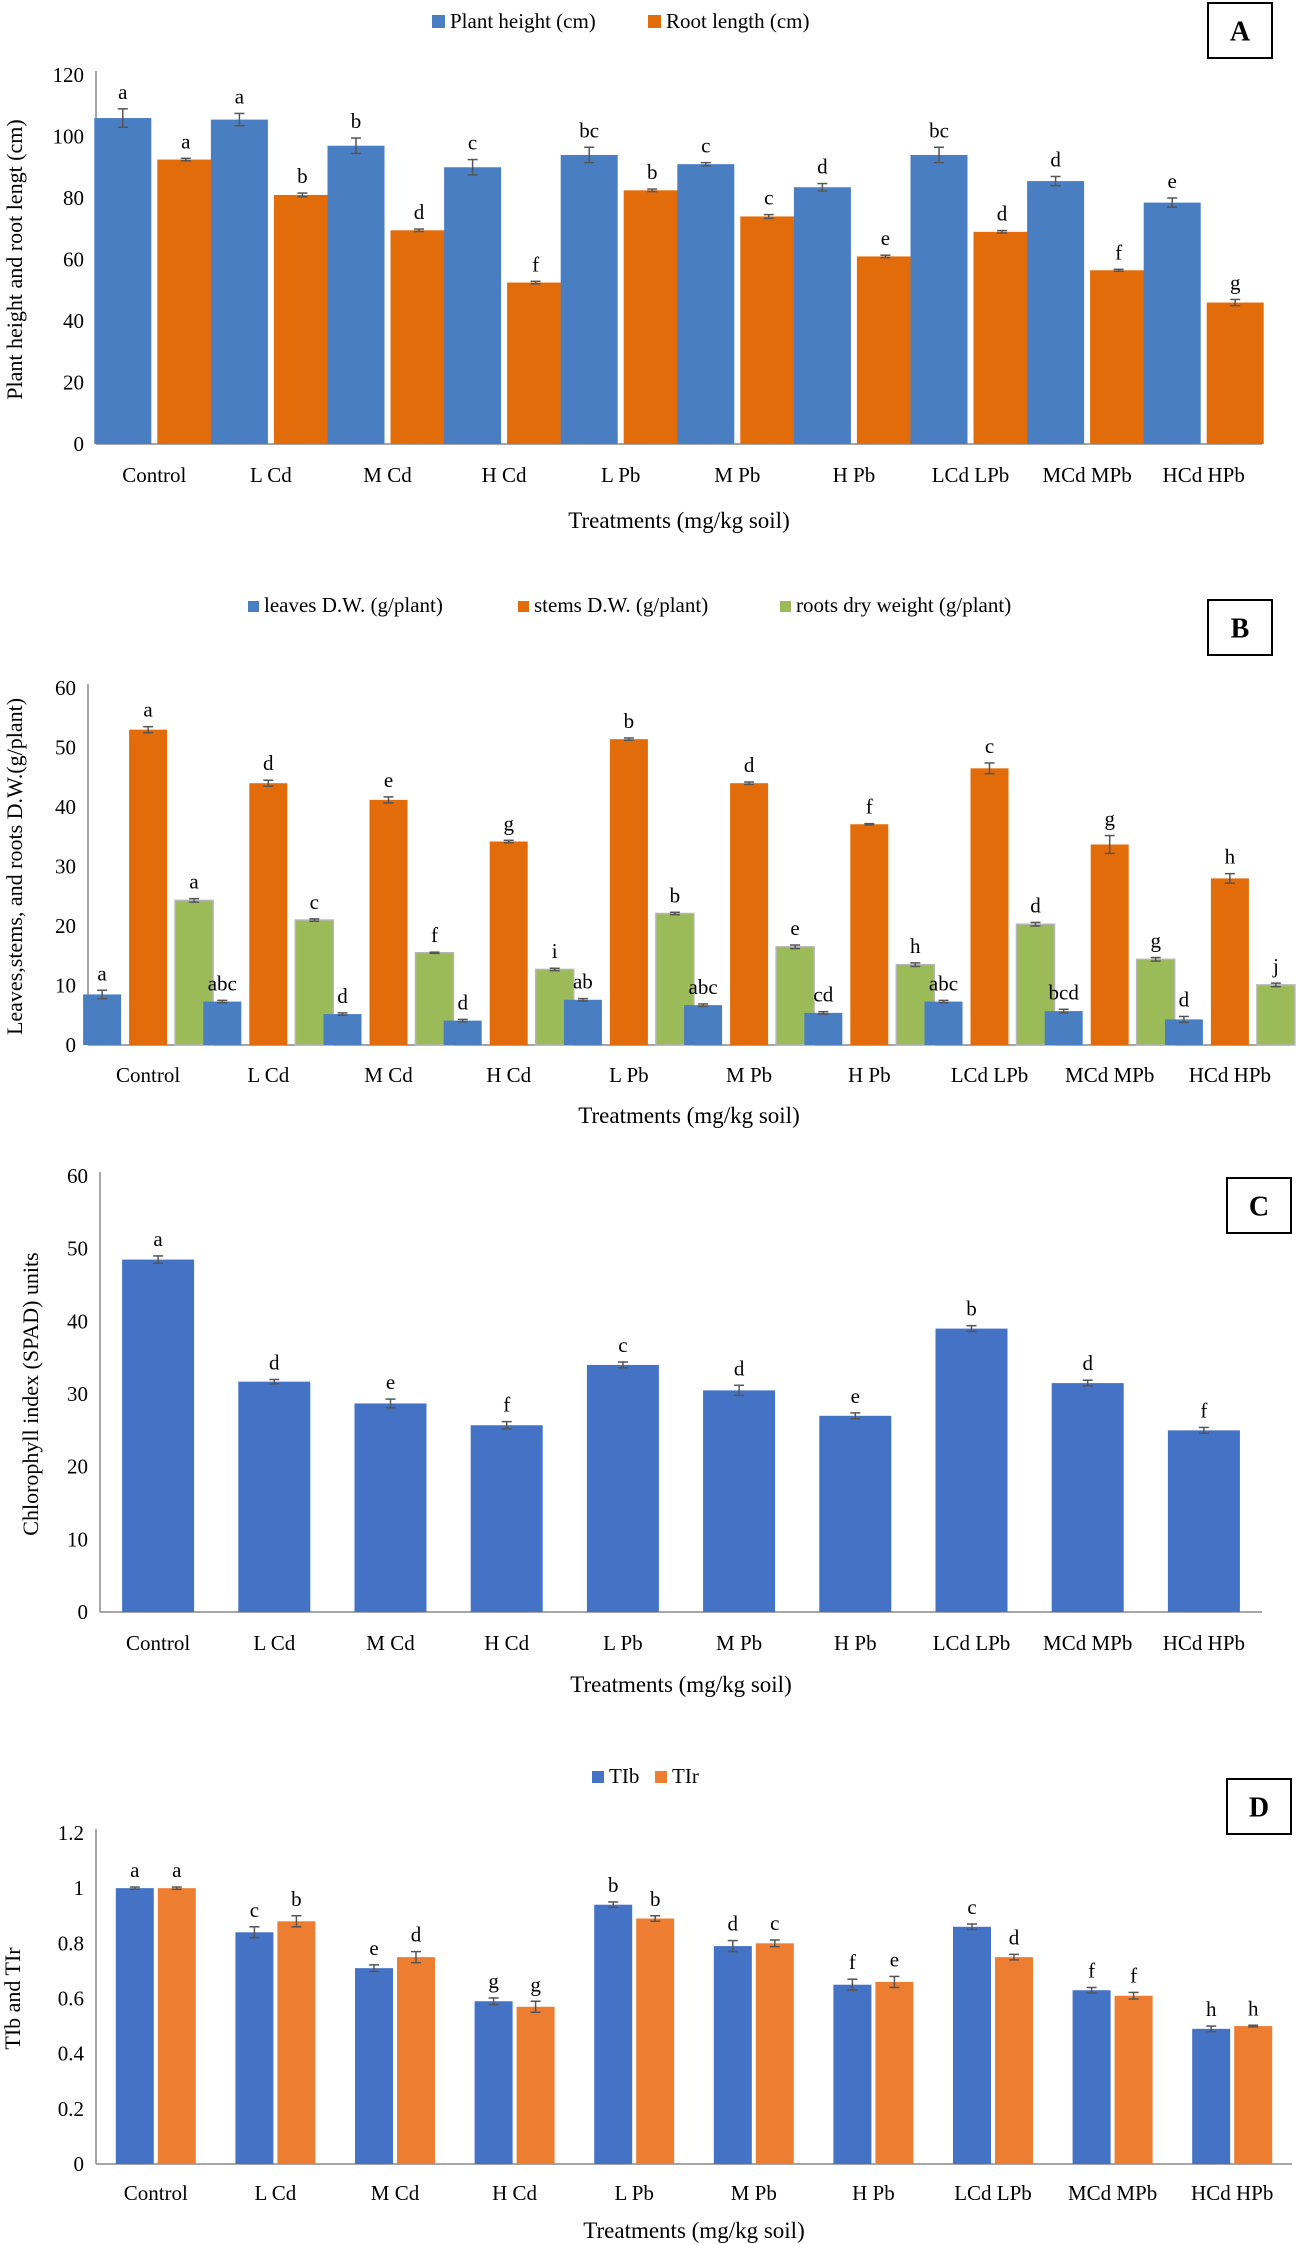 This screenshot has height=2244, width=1300. What do you see at coordinates (395, 2193) in the screenshot?
I see `x-category-label: M Cd` at bounding box center [395, 2193].